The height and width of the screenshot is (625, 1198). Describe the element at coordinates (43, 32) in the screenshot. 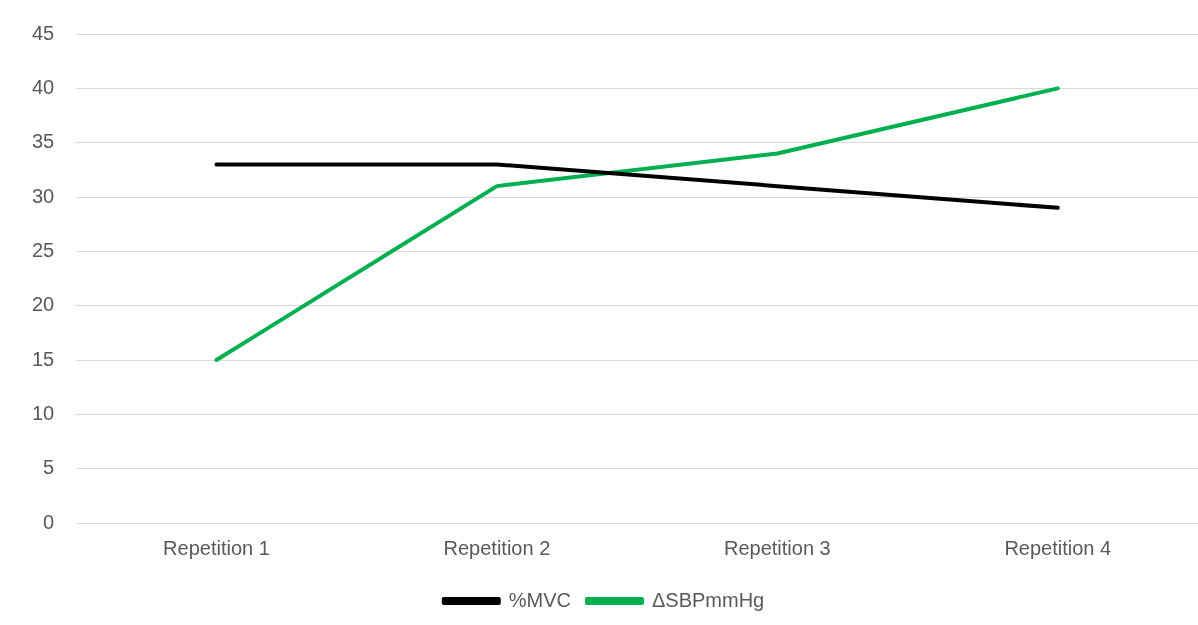

I see `y-tick-label: 45` at that location.